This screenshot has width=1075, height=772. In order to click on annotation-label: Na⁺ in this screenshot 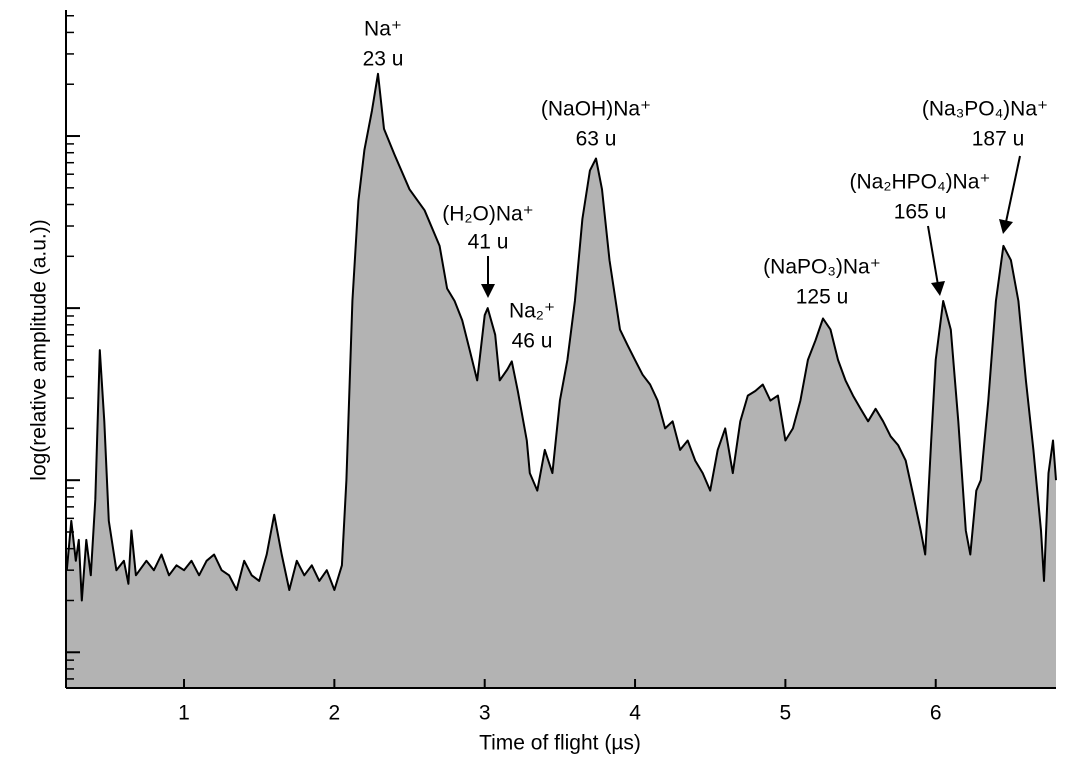, I will do `click(383, 29)`.